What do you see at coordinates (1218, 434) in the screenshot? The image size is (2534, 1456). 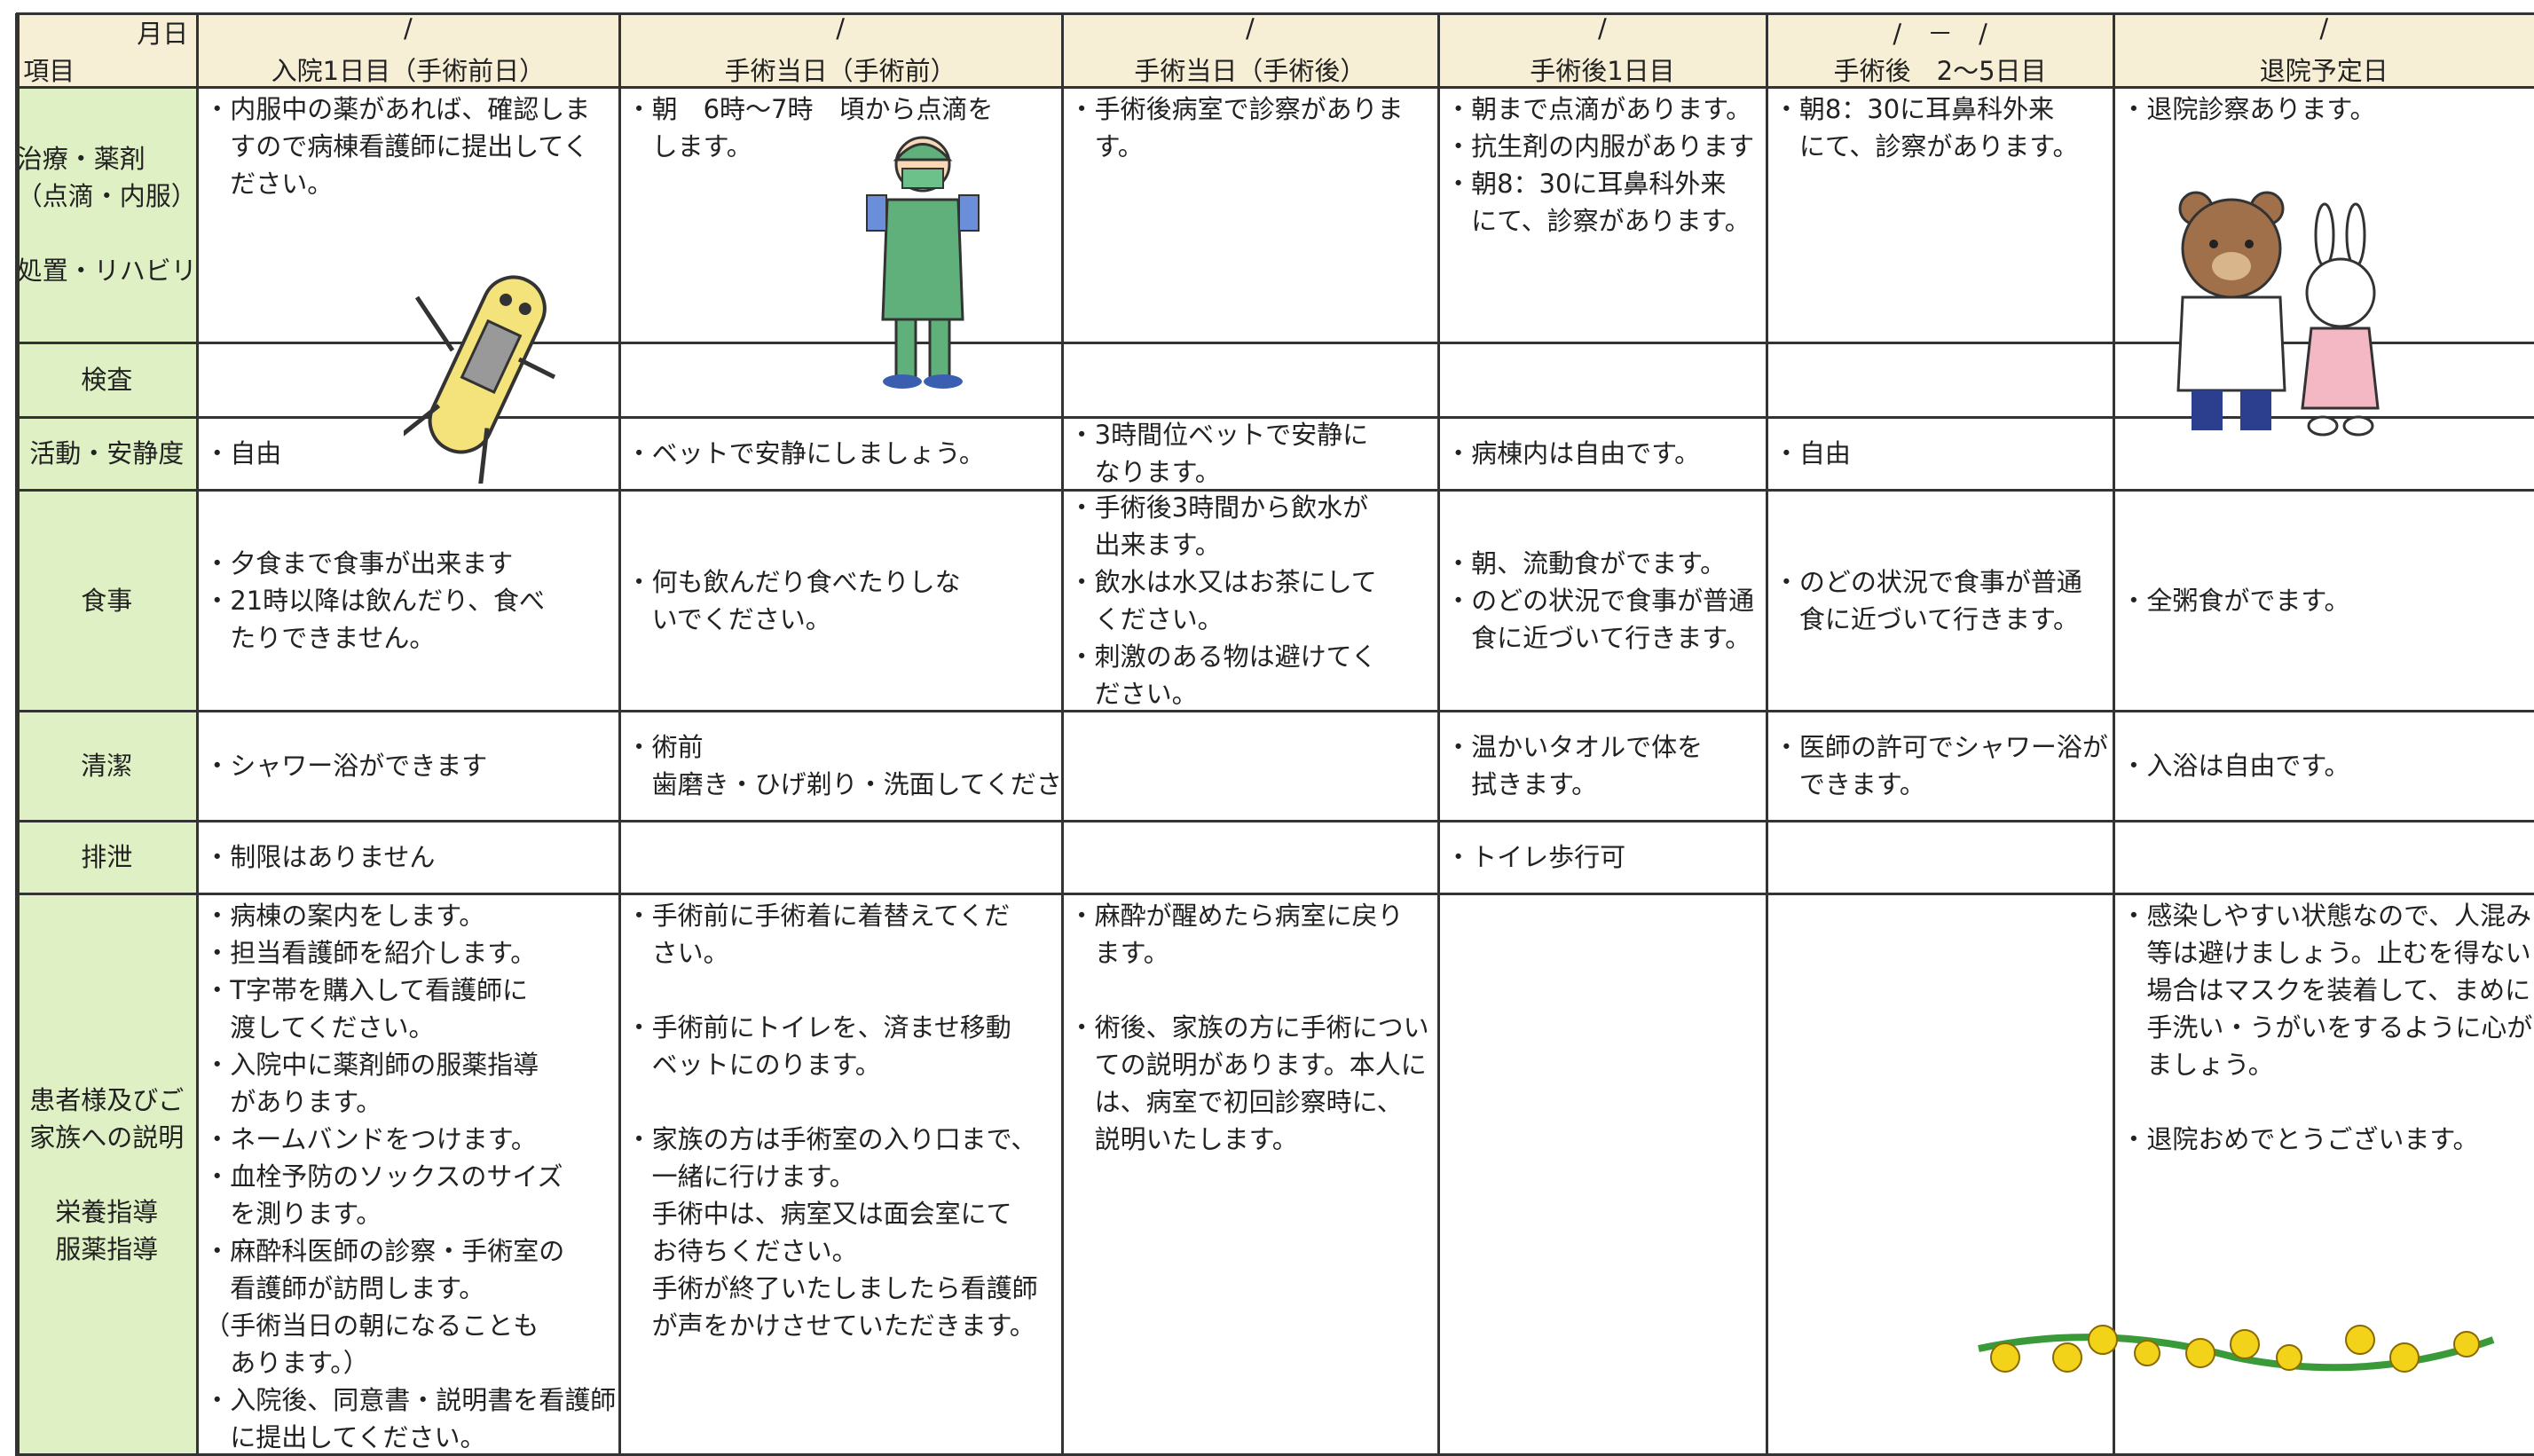 I see `text-line: ・3時間位ベットで安静に` at bounding box center [1218, 434].